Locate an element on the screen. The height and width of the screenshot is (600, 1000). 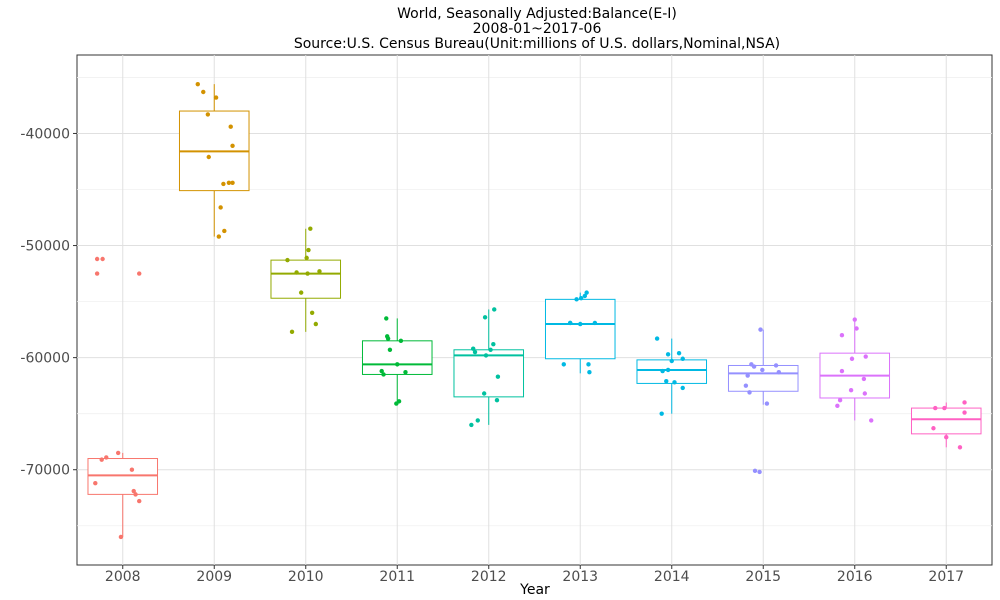
x-tick-label: 2012 is located at coordinates (489, 577).